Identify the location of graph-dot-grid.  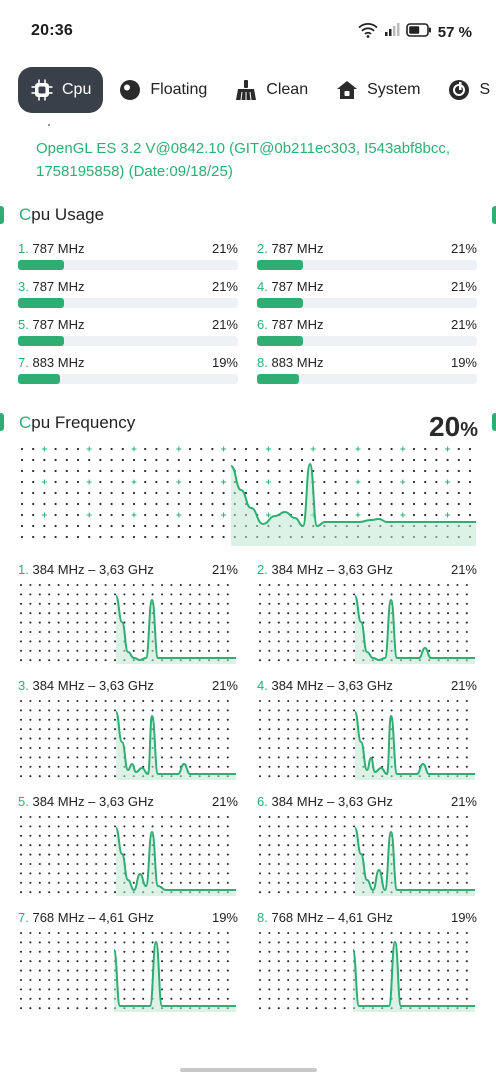
(363, 970).